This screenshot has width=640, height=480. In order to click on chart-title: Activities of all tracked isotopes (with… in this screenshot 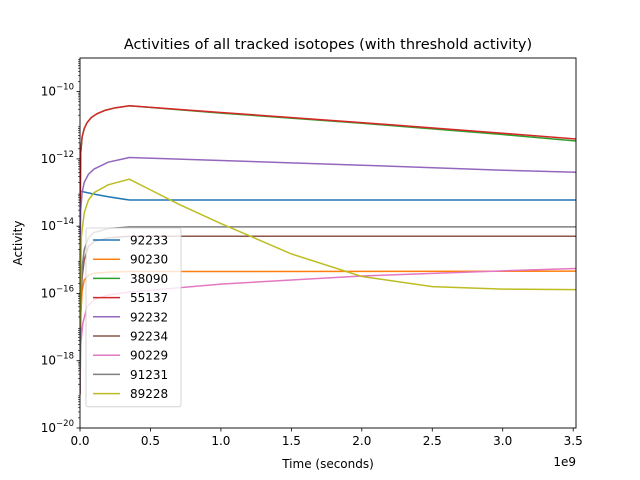, I will do `click(328, 45)`.